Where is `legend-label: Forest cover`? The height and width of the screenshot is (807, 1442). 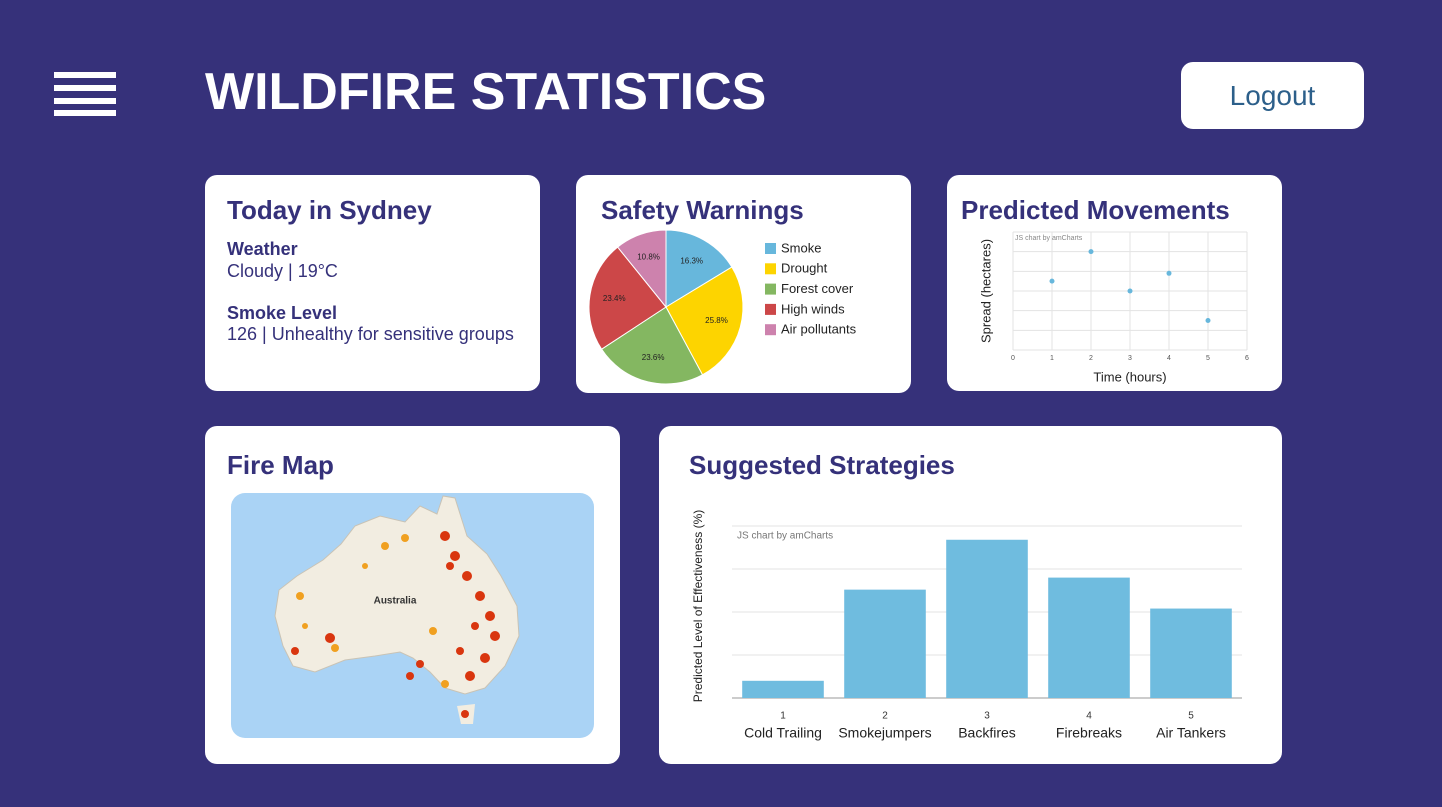
legend-label: Forest cover is located at coordinates (817, 288).